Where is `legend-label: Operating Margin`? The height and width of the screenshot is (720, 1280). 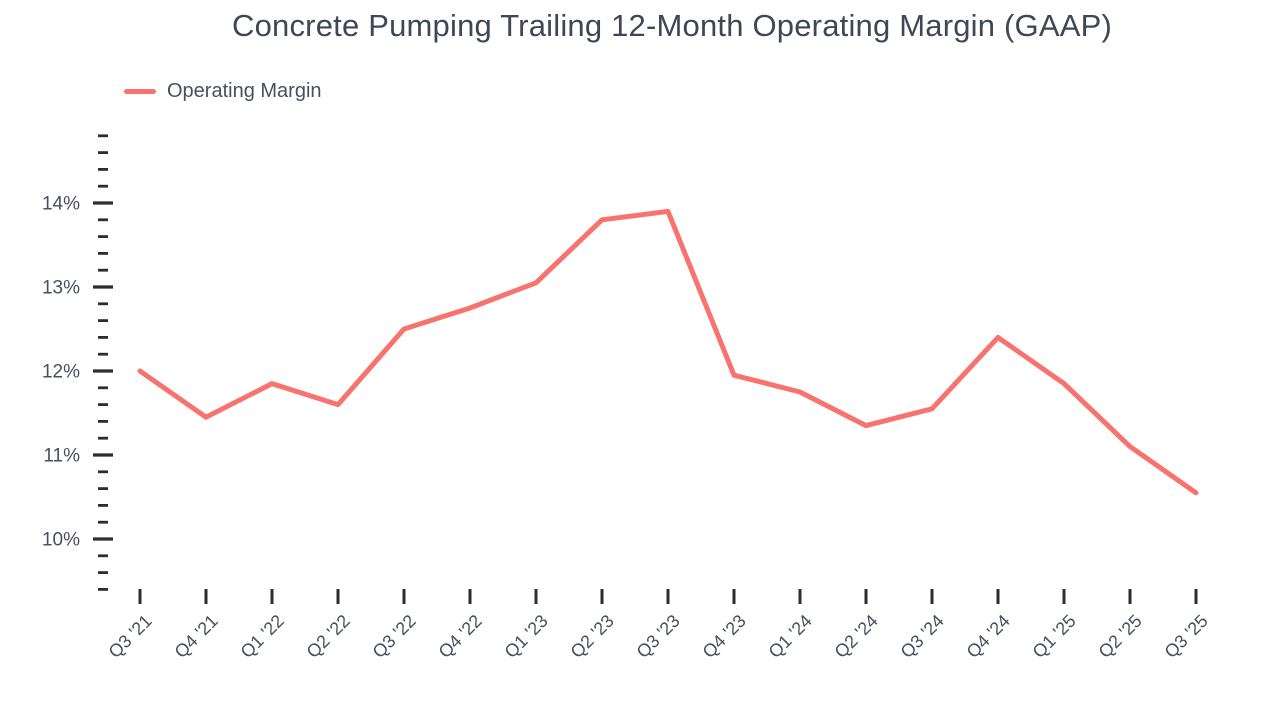
legend-label: Operating Margin is located at coordinates (244, 91).